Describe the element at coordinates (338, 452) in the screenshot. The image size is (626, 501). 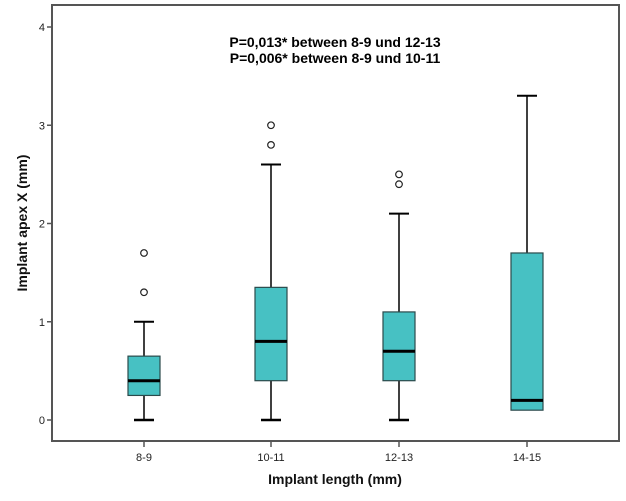
I see `x-axis: 8-9 10-11 12-13 14-15` at that location.